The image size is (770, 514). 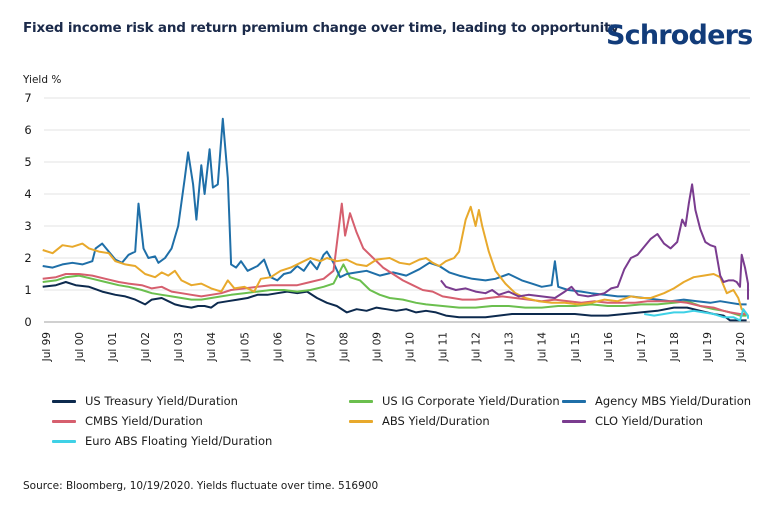 What do you see at coordinates (113, 347) in the screenshot?
I see `x-tick-label: Jul 01` at bounding box center [113, 347].